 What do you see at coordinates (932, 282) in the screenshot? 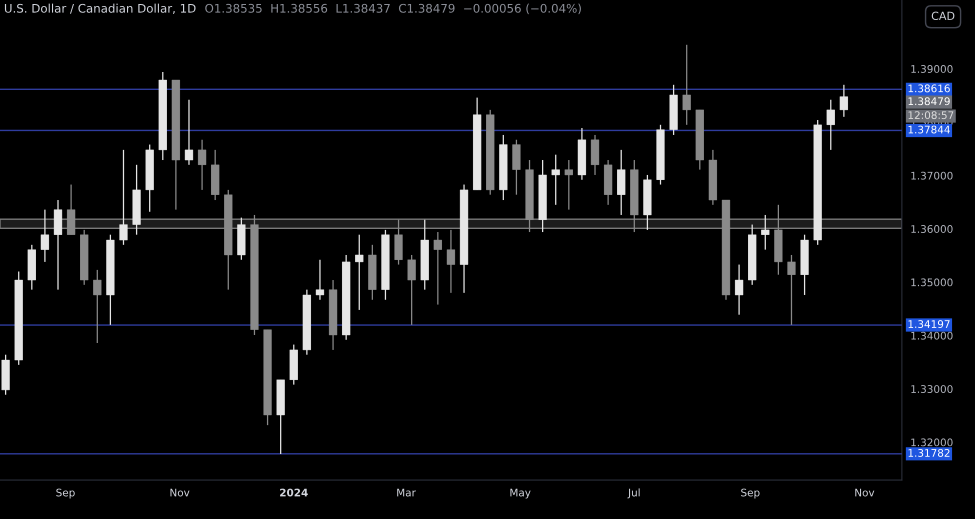
I see `y-tick-label: 1.35000` at bounding box center [932, 282].